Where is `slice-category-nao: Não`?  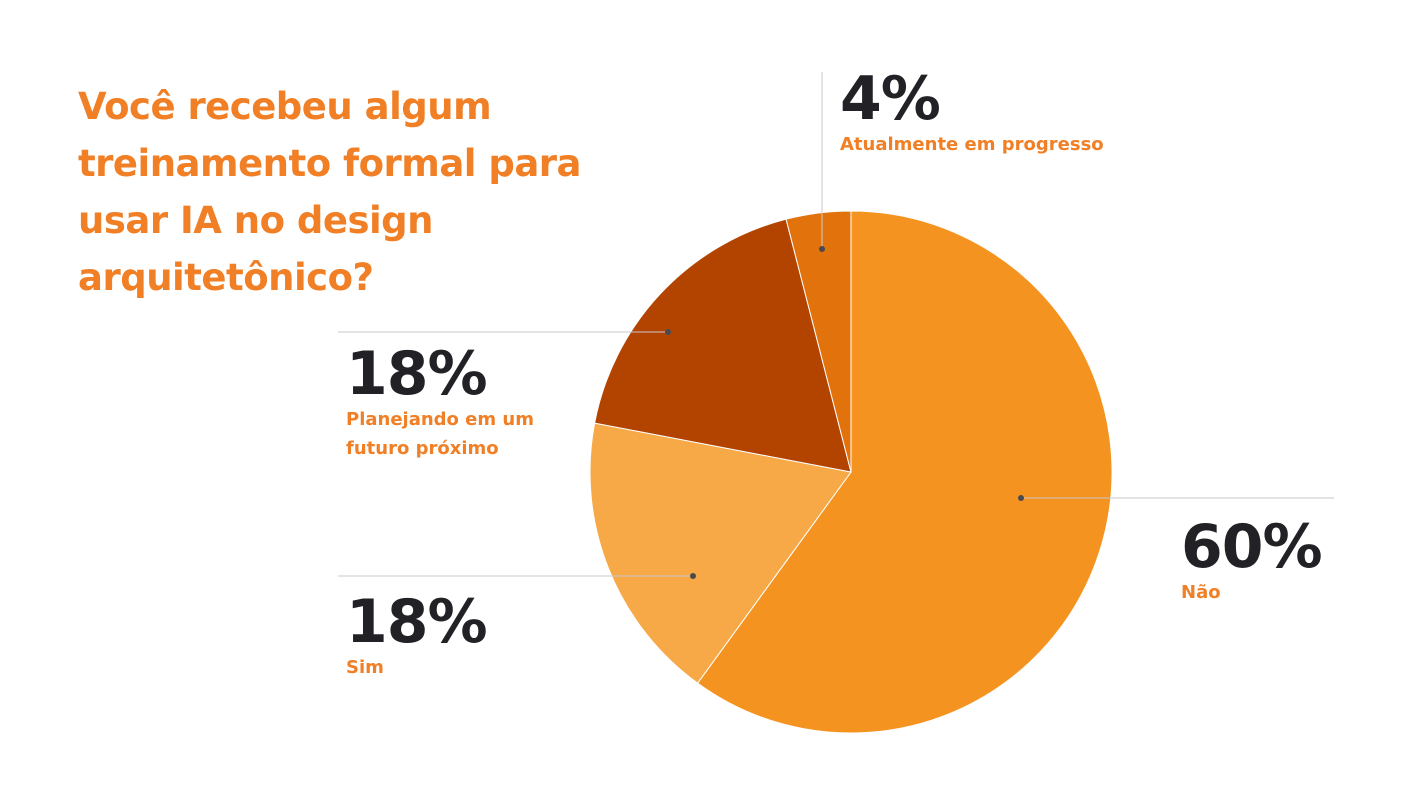
slice-category-nao: Não is located at coordinates (1201, 592).